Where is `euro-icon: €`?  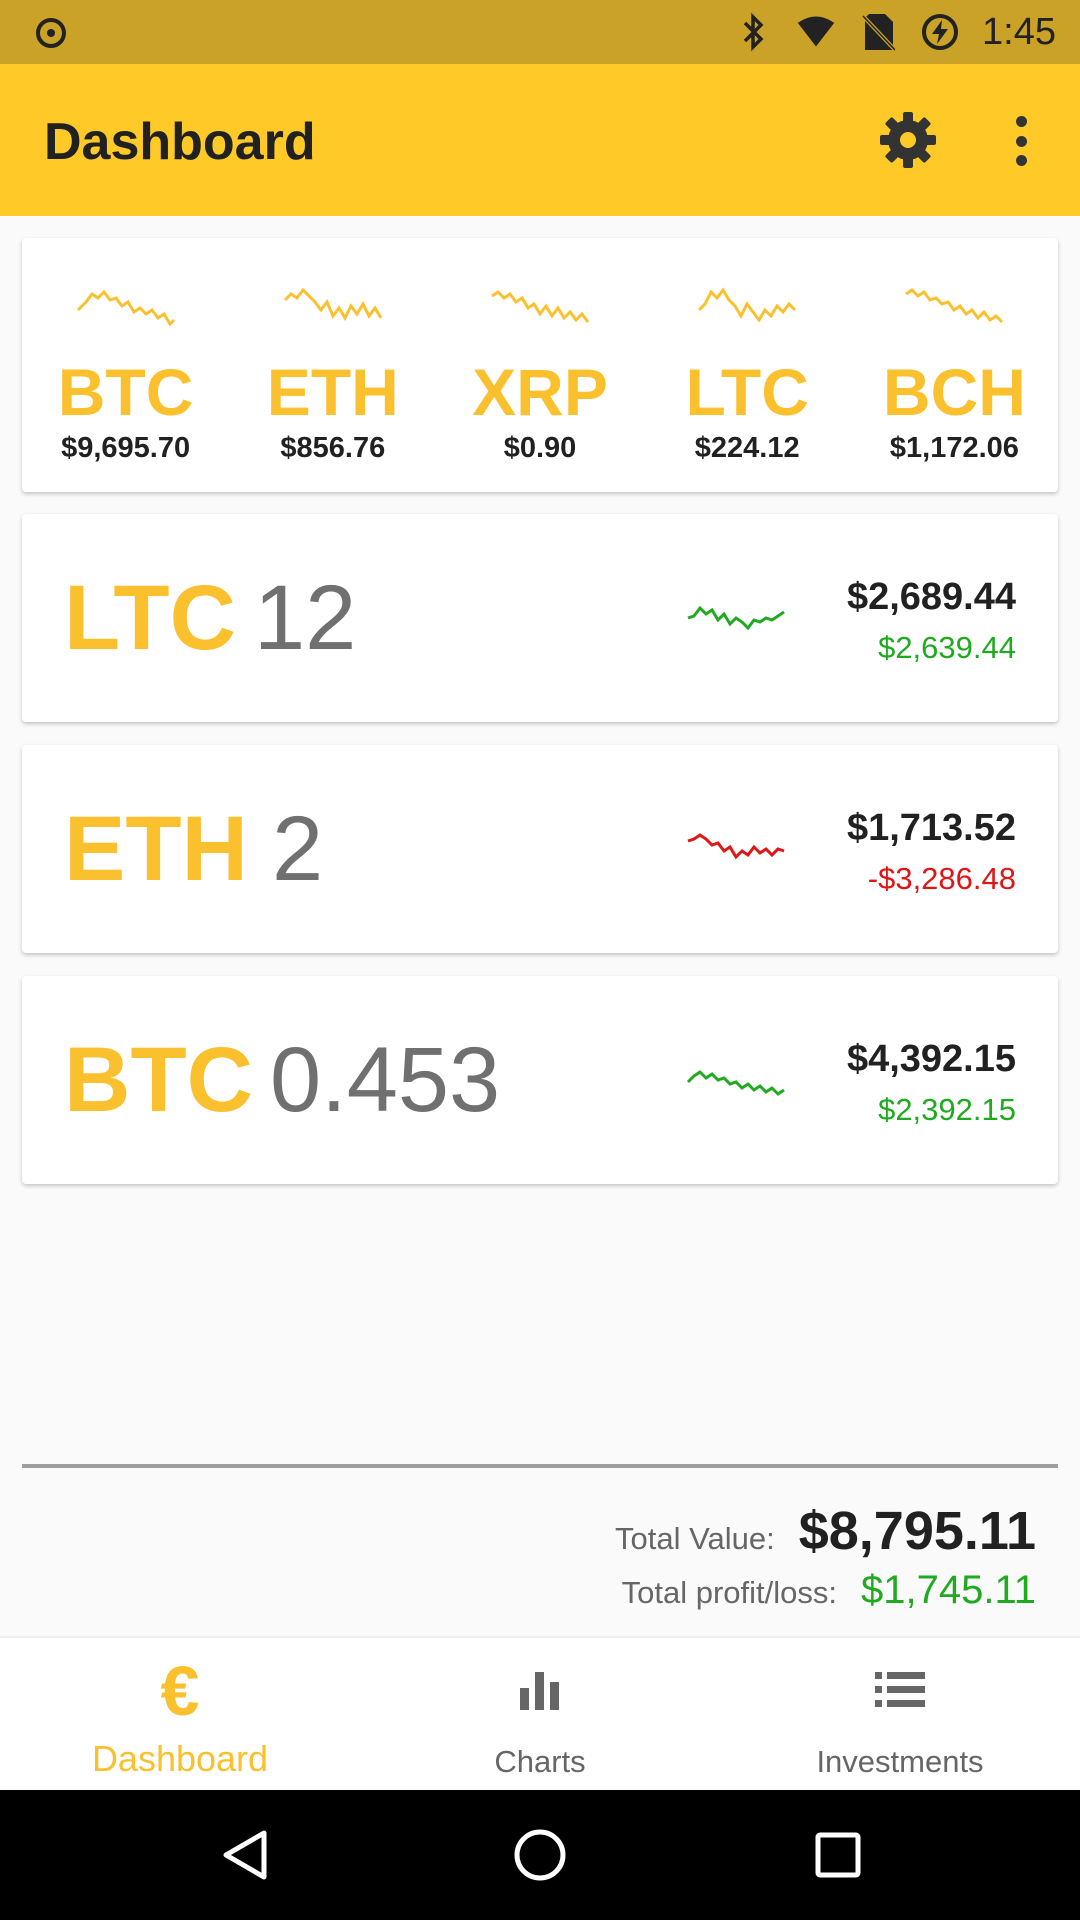 euro-icon: € is located at coordinates (180, 1691).